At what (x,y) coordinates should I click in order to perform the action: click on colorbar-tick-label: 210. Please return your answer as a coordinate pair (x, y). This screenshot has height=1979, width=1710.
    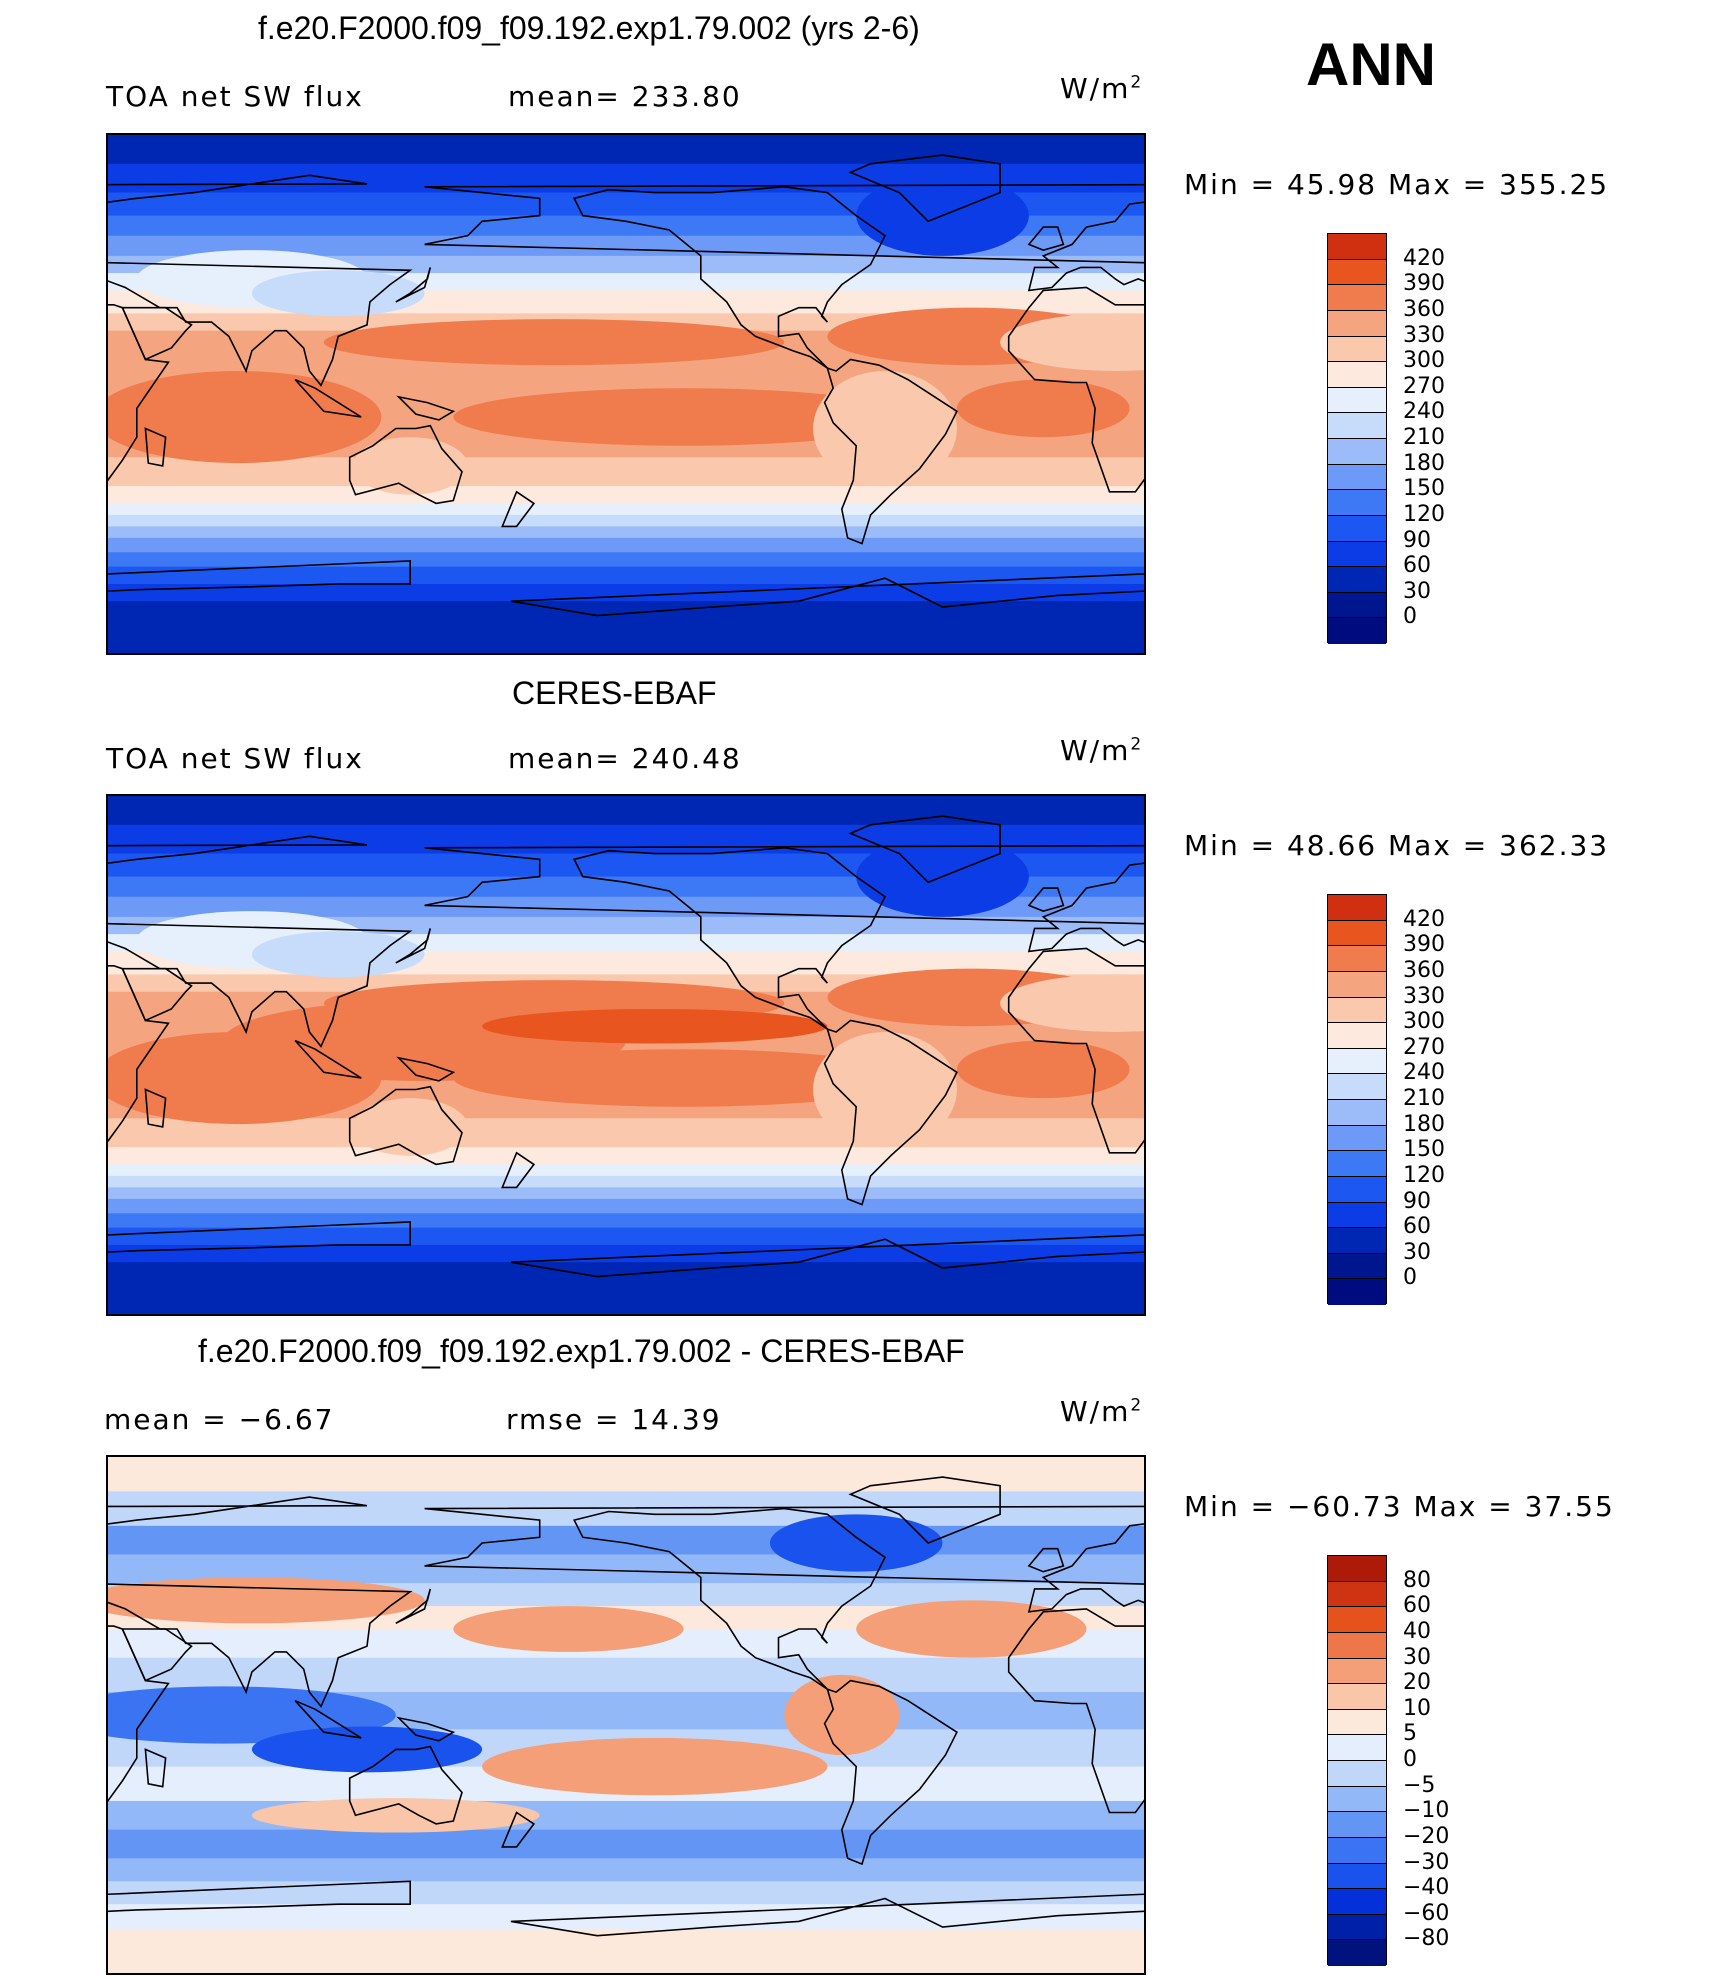
    Looking at the image, I should click on (1424, 437).